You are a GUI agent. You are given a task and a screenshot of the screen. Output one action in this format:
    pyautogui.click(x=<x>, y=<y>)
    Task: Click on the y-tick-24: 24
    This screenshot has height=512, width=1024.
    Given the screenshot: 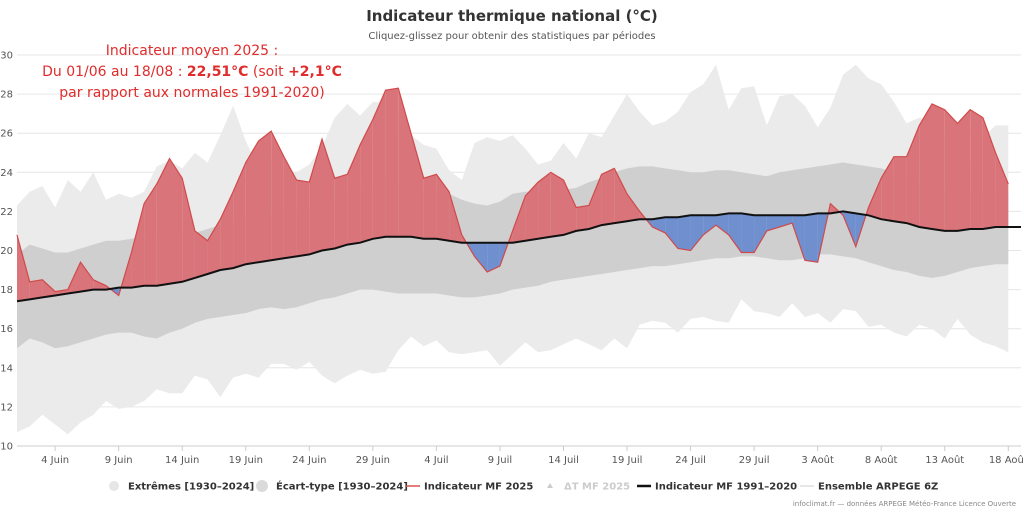 What is the action you would take?
    pyautogui.click(x=6, y=173)
    